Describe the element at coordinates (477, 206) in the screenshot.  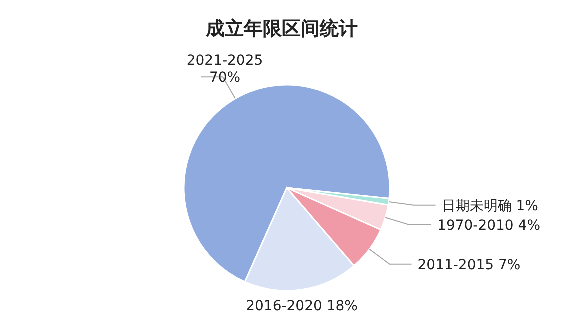
I see `slice-label: 日期未明确` at that location.